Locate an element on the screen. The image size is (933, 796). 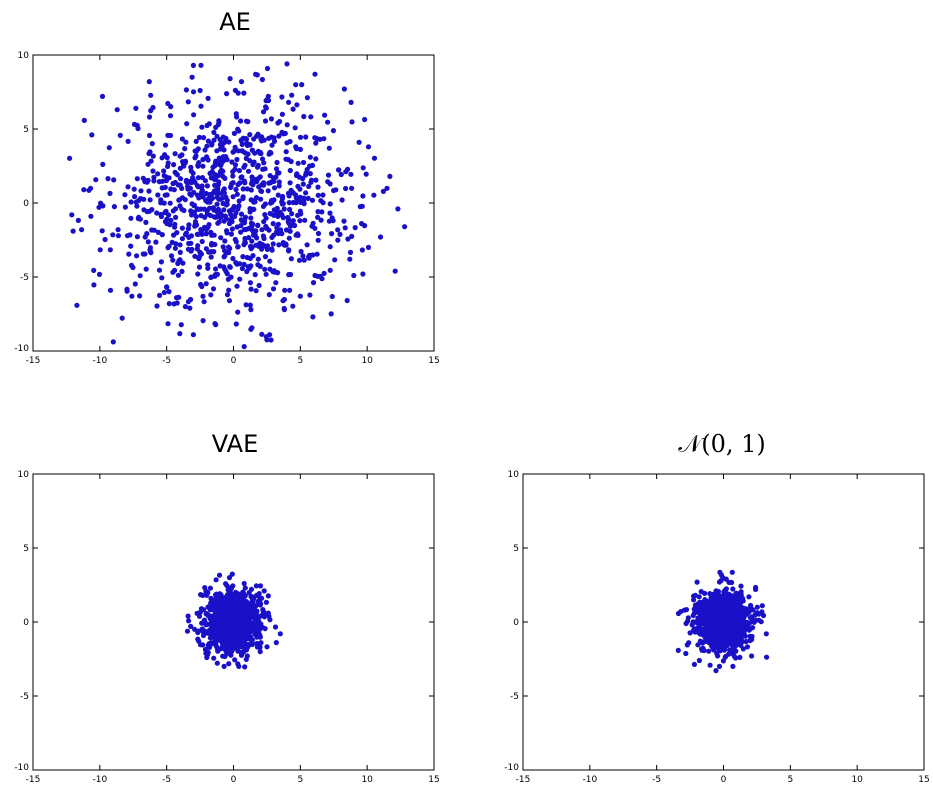
ae-y-tick-label: -10 is located at coordinates (21, 349).